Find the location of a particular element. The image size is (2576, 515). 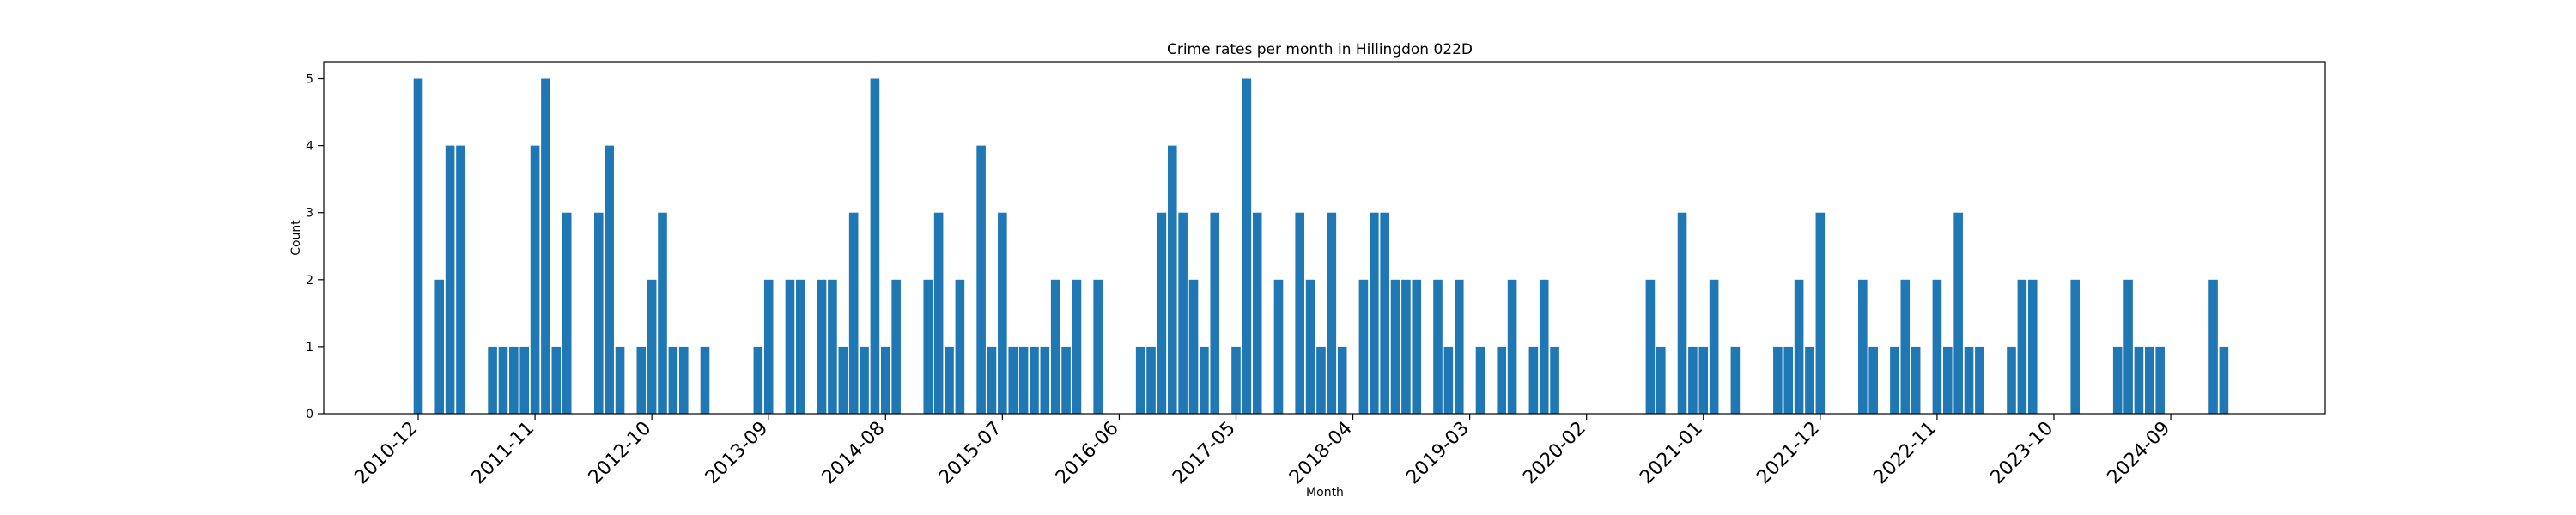

x-tick-label: 2023-10 is located at coordinates (2023, 453).